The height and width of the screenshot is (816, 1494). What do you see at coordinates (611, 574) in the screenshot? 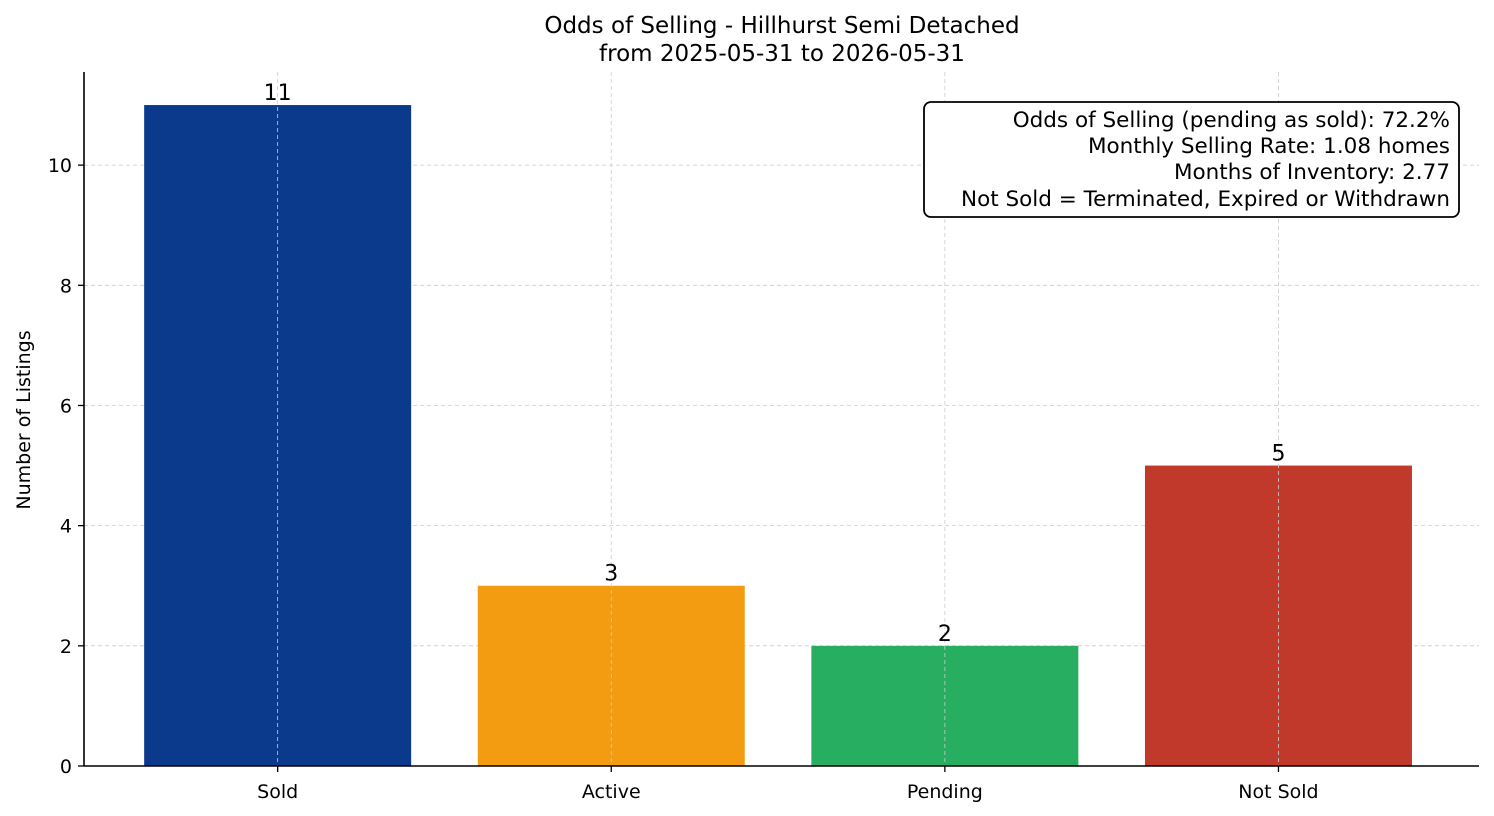
I see `data-label-active: 3` at bounding box center [611, 574].